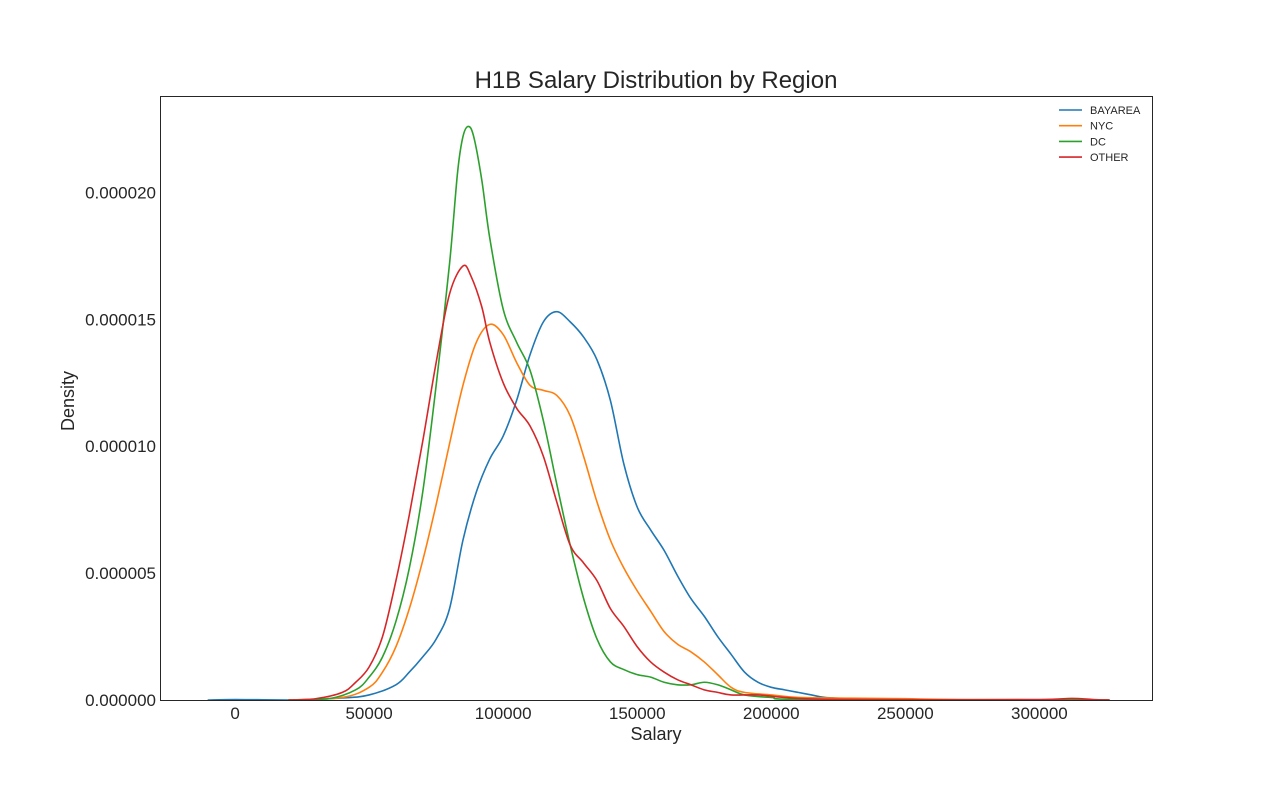 This screenshot has height=800, width=1280. What do you see at coordinates (120, 319) in the screenshot?
I see `y-tick-label: 0.000015` at bounding box center [120, 319].